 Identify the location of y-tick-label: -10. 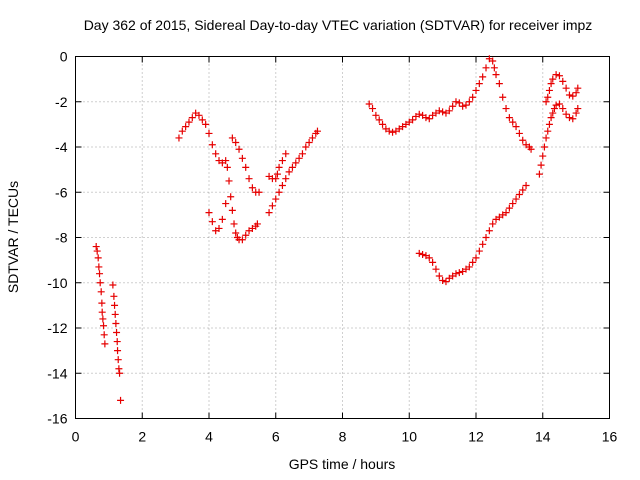
(57, 283).